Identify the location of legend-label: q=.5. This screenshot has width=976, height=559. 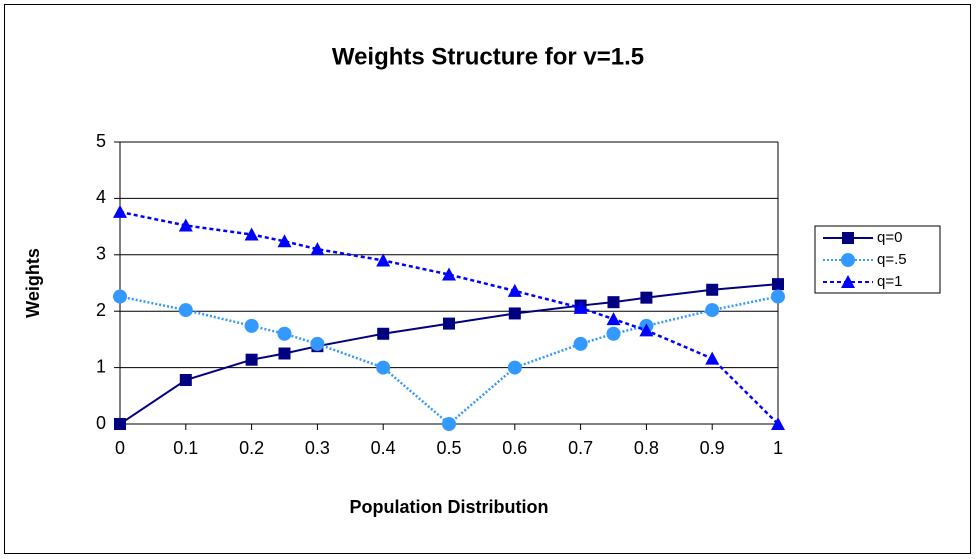
(892, 259).